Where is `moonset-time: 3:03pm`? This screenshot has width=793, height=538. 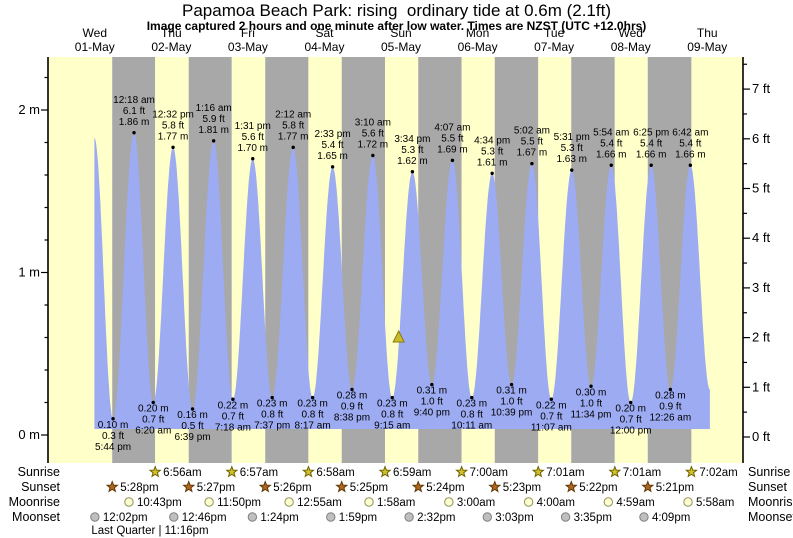
moonset-time: 3:03pm is located at coordinates (514, 518).